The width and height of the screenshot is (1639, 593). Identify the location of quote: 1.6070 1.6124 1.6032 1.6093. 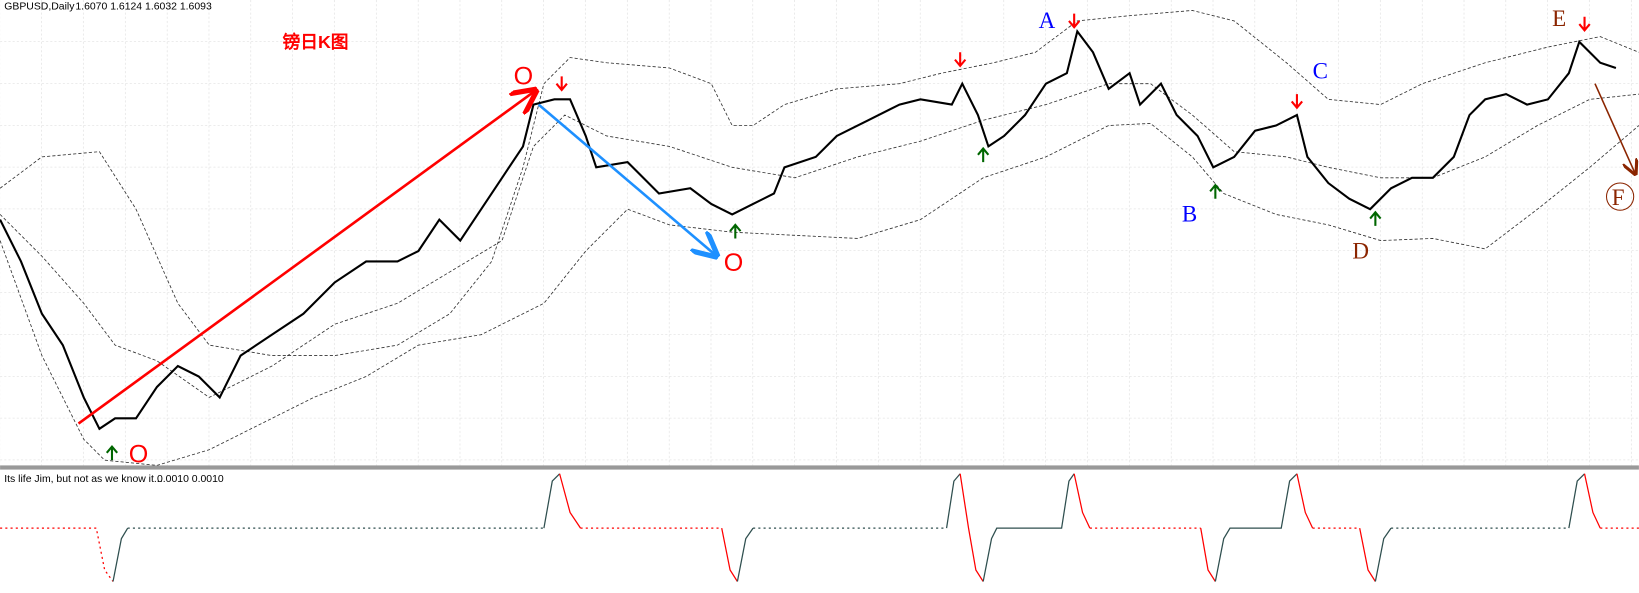
(143, 6).